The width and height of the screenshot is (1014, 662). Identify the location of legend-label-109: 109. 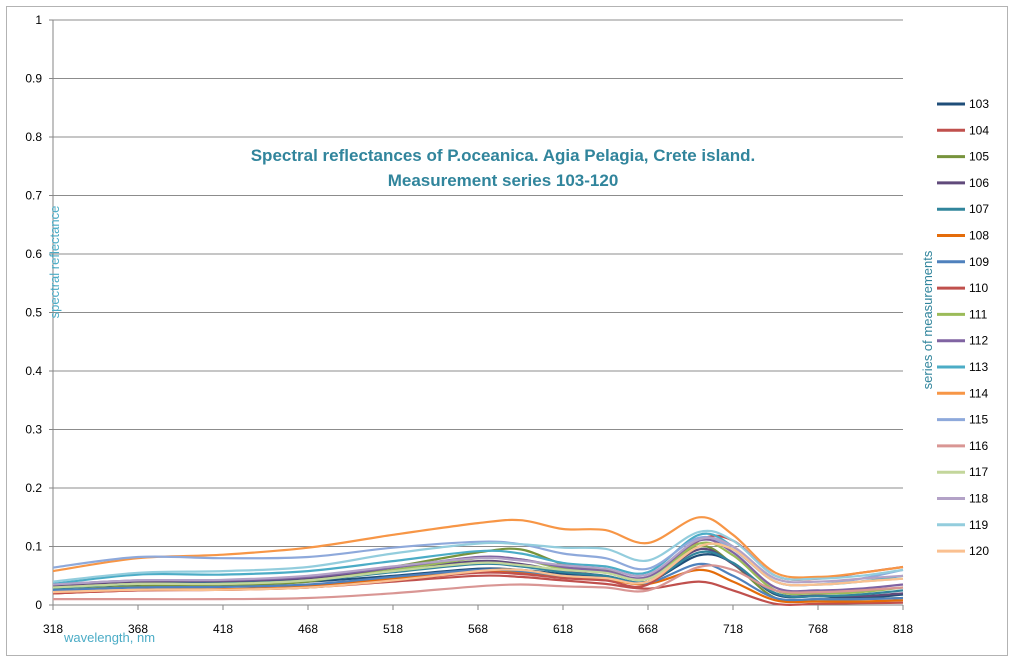
(979, 262).